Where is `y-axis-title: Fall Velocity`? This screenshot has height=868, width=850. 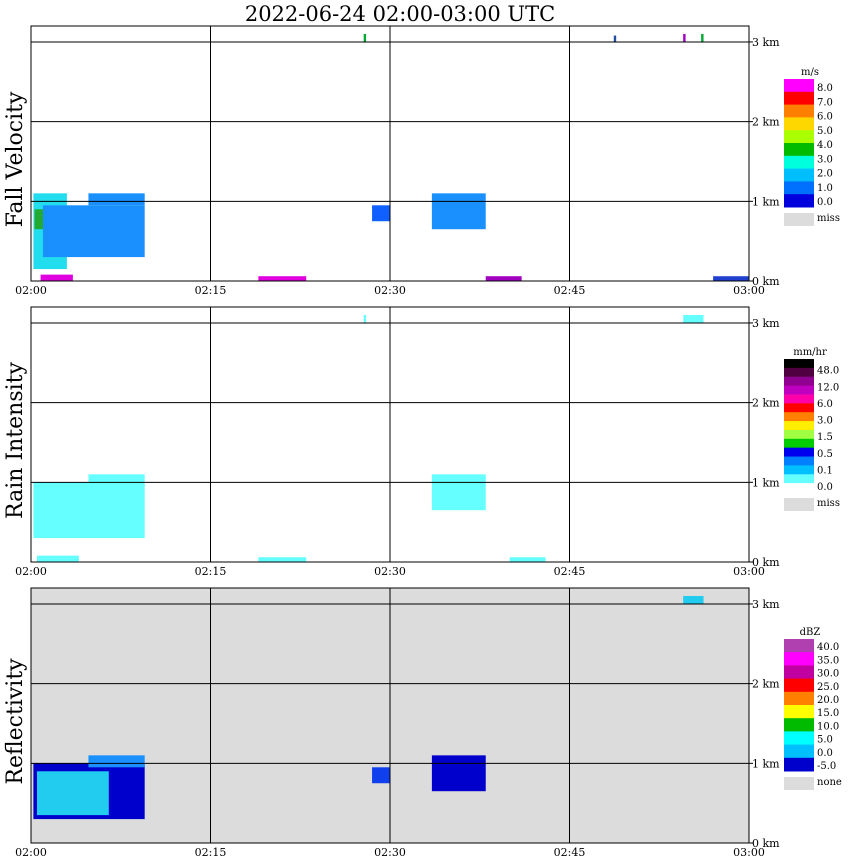
y-axis-title: Fall Velocity is located at coordinates (15, 159).